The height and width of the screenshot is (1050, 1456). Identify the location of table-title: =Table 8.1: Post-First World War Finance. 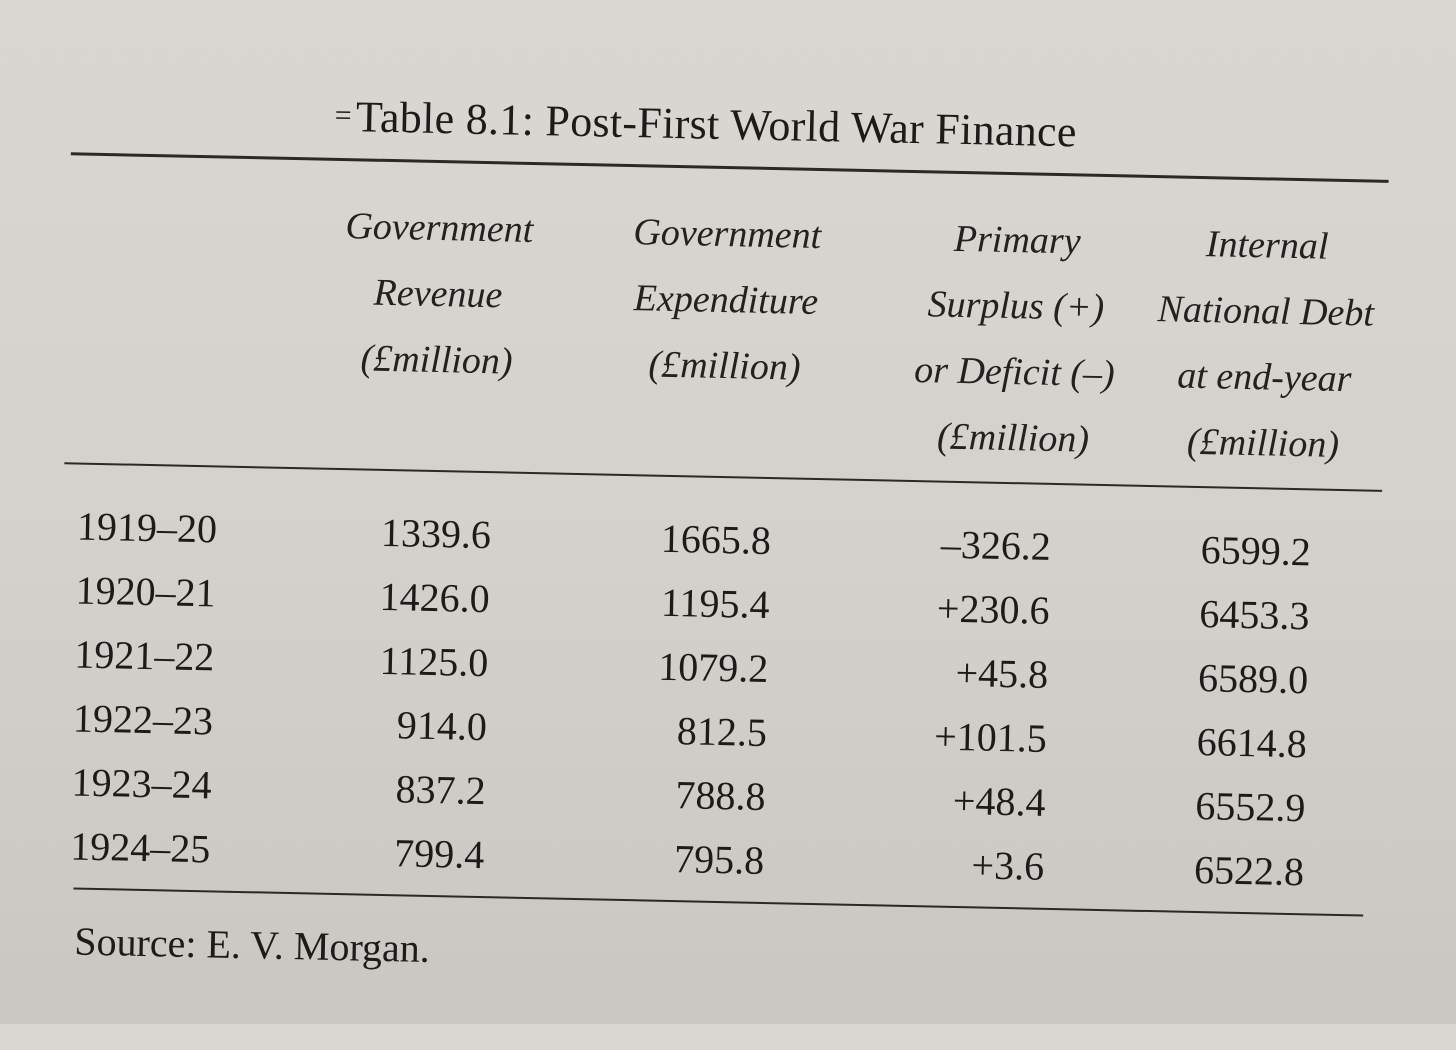
(705, 124).